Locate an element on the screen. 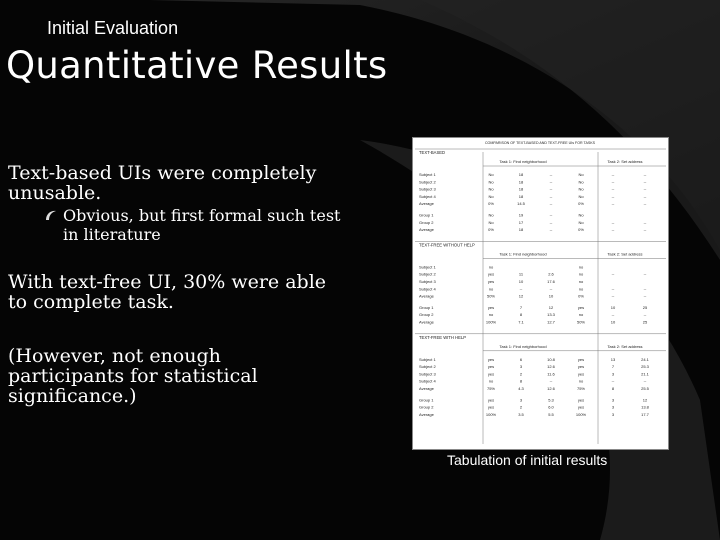 The width and height of the screenshot is (720, 540). table-cell: 7 is located at coordinates (521, 307).